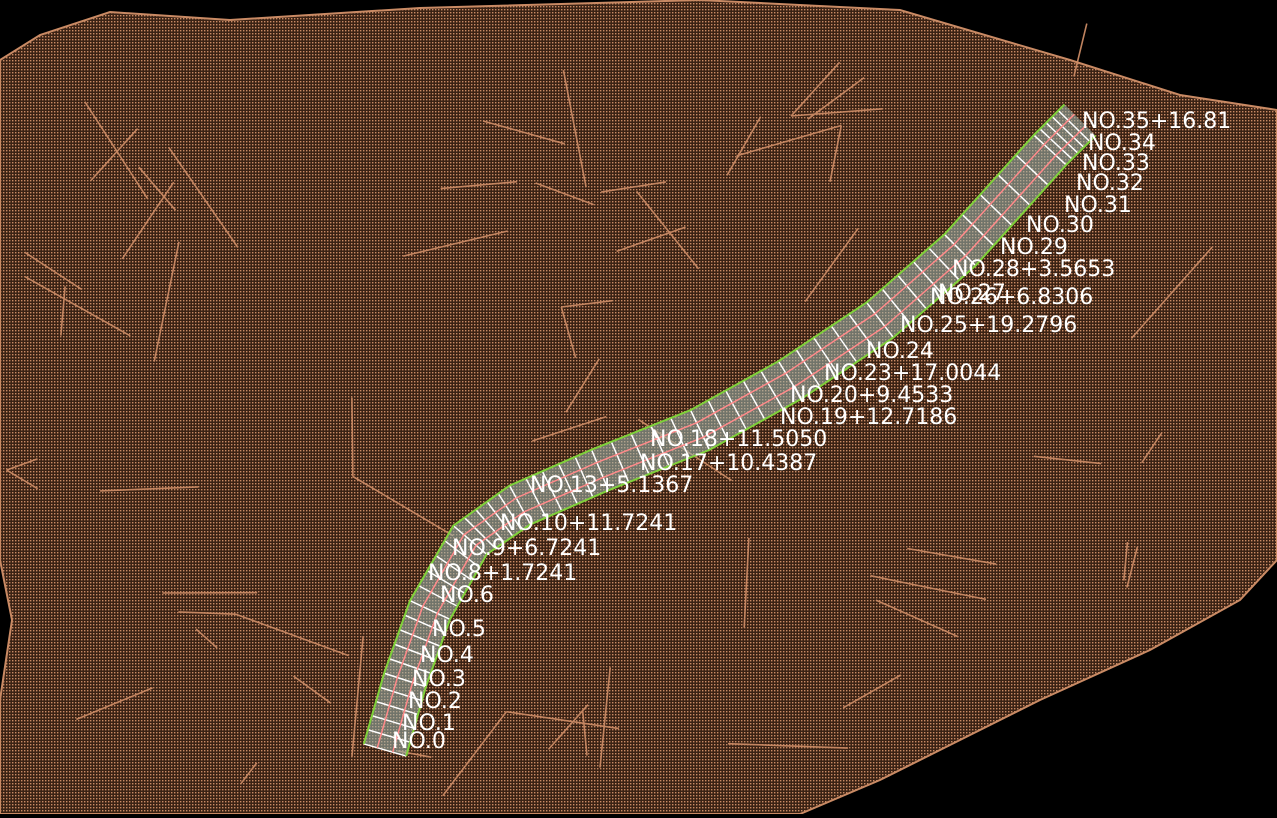  I want to click on station-label: NO.6, so click(467, 595).